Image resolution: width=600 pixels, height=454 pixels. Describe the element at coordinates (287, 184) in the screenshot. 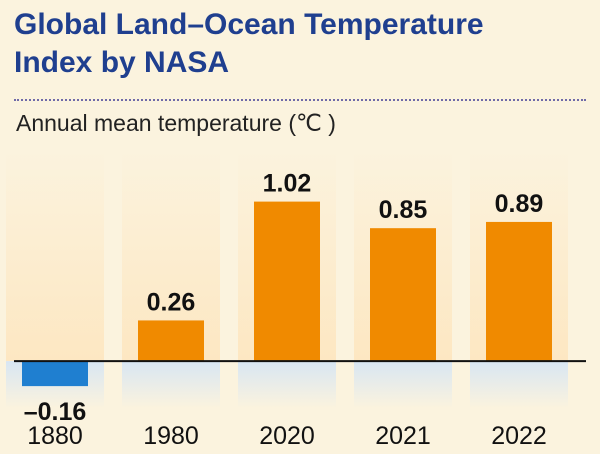

I see `value-label-2020: 1.02` at that location.